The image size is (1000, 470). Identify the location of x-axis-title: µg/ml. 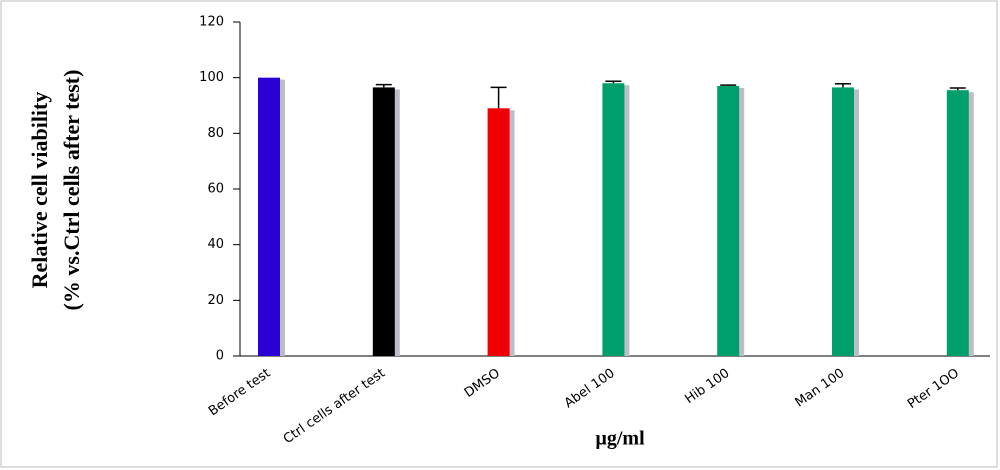
(620, 439).